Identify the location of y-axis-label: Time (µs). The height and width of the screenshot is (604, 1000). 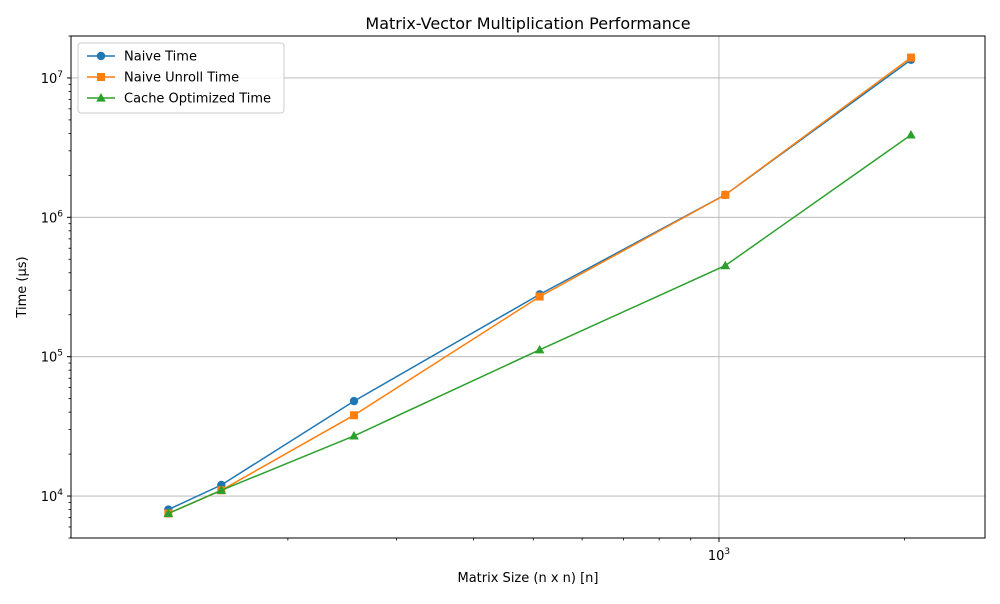
(22, 287).